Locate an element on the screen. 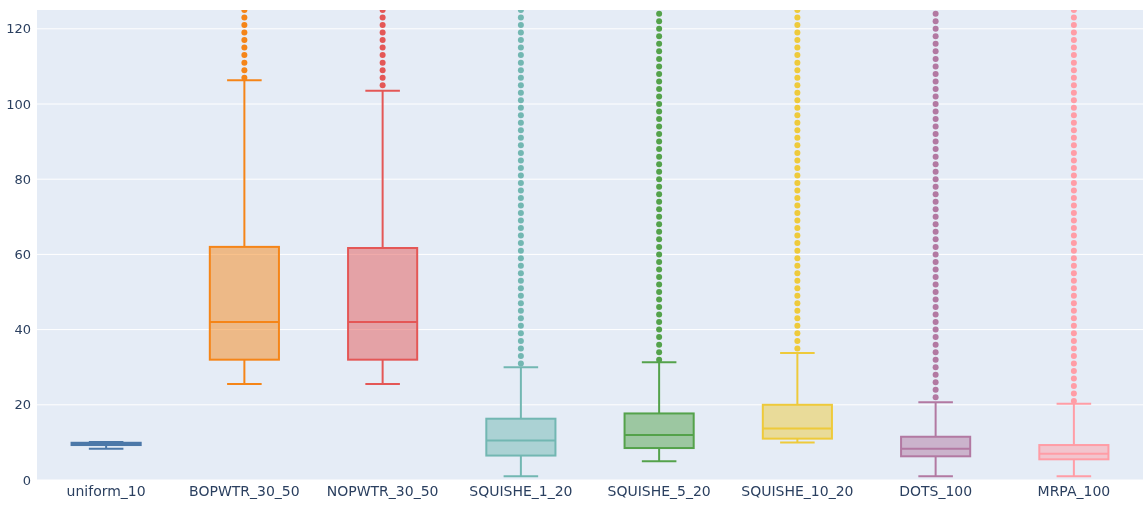 The width and height of the screenshot is (1143, 507). y-tick-label: 120 is located at coordinates (18, 29).